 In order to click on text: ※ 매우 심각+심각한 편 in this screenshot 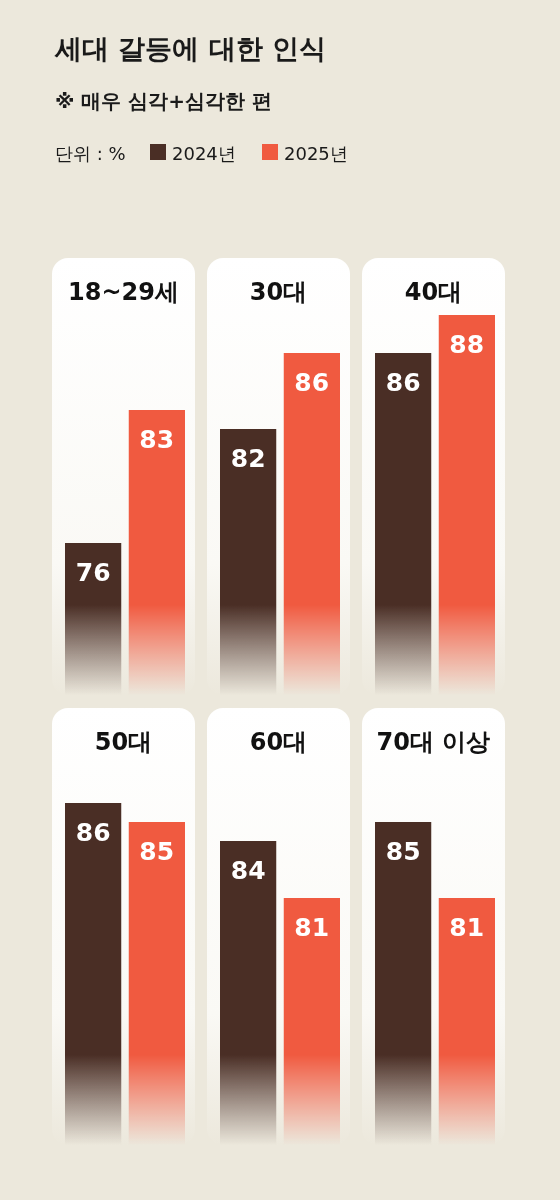, I will do `click(164, 101)`.